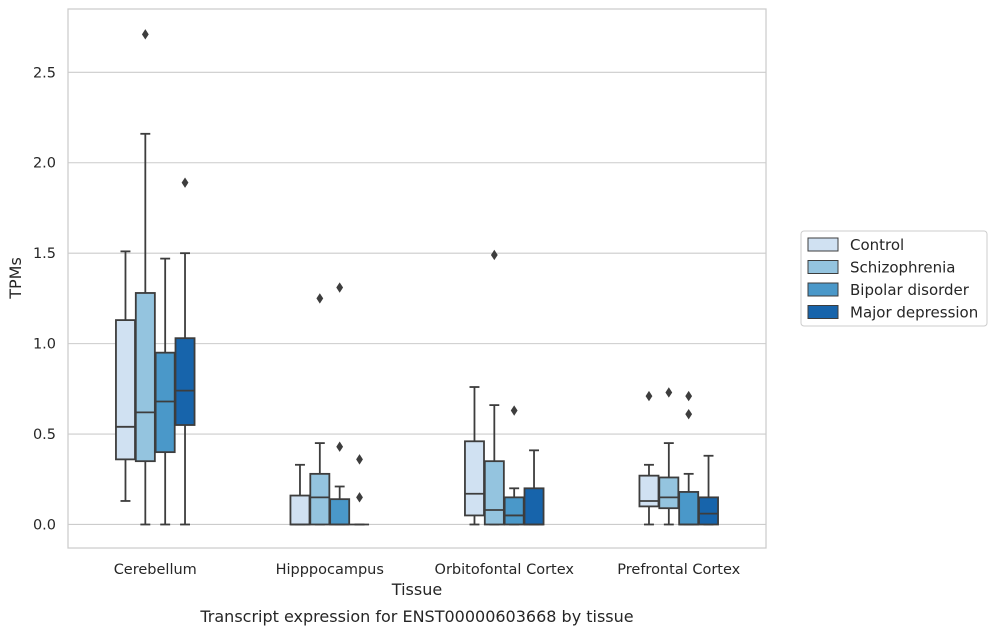  Describe the element at coordinates (44, 299) in the screenshot. I see `y-axis-ticks: 0.0 0.5 1.0 1.5 2.0 2.5` at that location.